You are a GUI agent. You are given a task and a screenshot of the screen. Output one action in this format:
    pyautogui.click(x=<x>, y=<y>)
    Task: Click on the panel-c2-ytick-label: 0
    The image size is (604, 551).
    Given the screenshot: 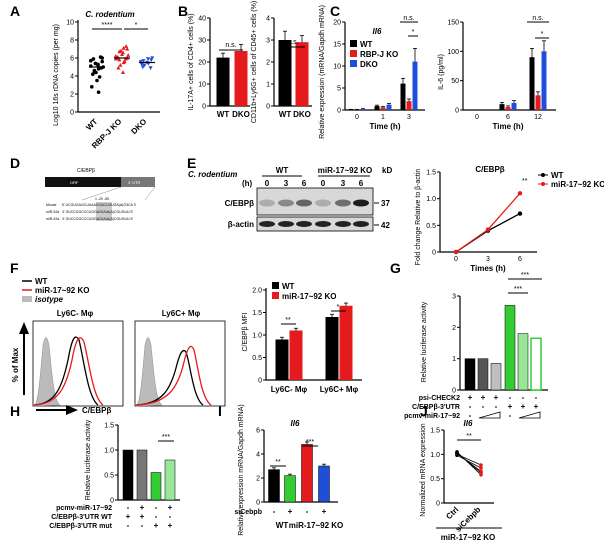 What is the action you would take?
    pyautogui.click(x=457, y=111)
    